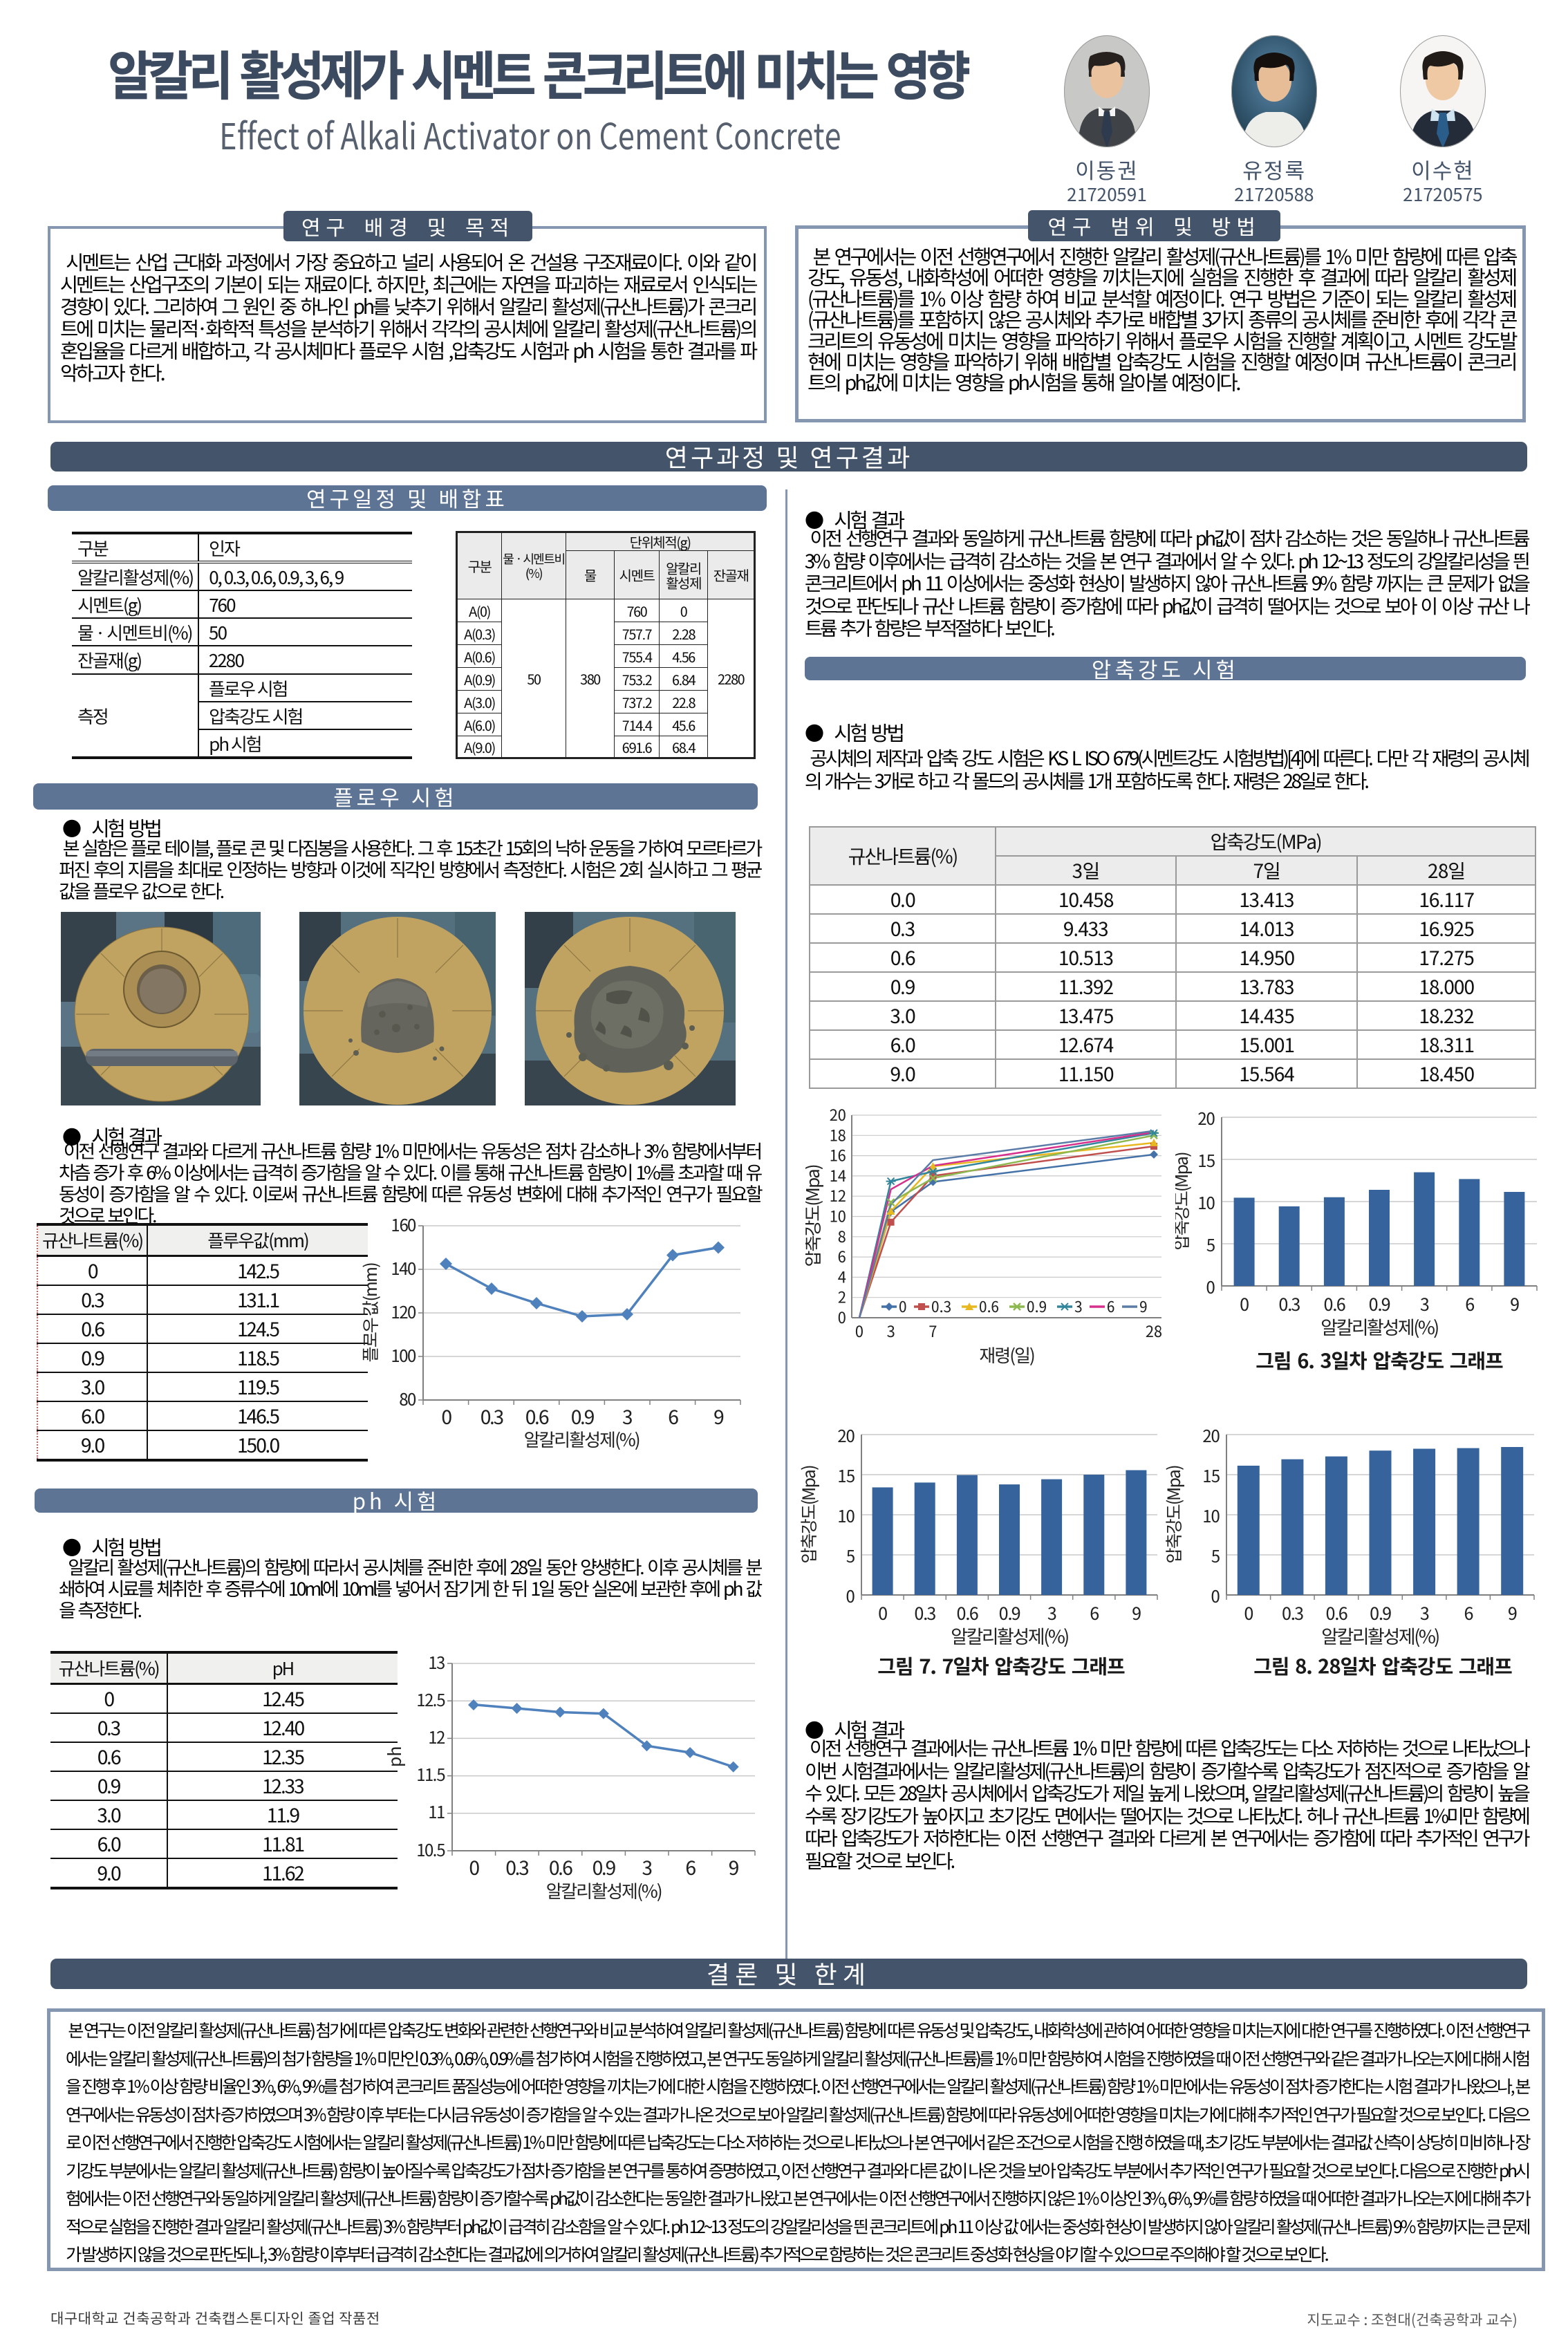  I want to click on svg-text: ph, so click(395, 1757).